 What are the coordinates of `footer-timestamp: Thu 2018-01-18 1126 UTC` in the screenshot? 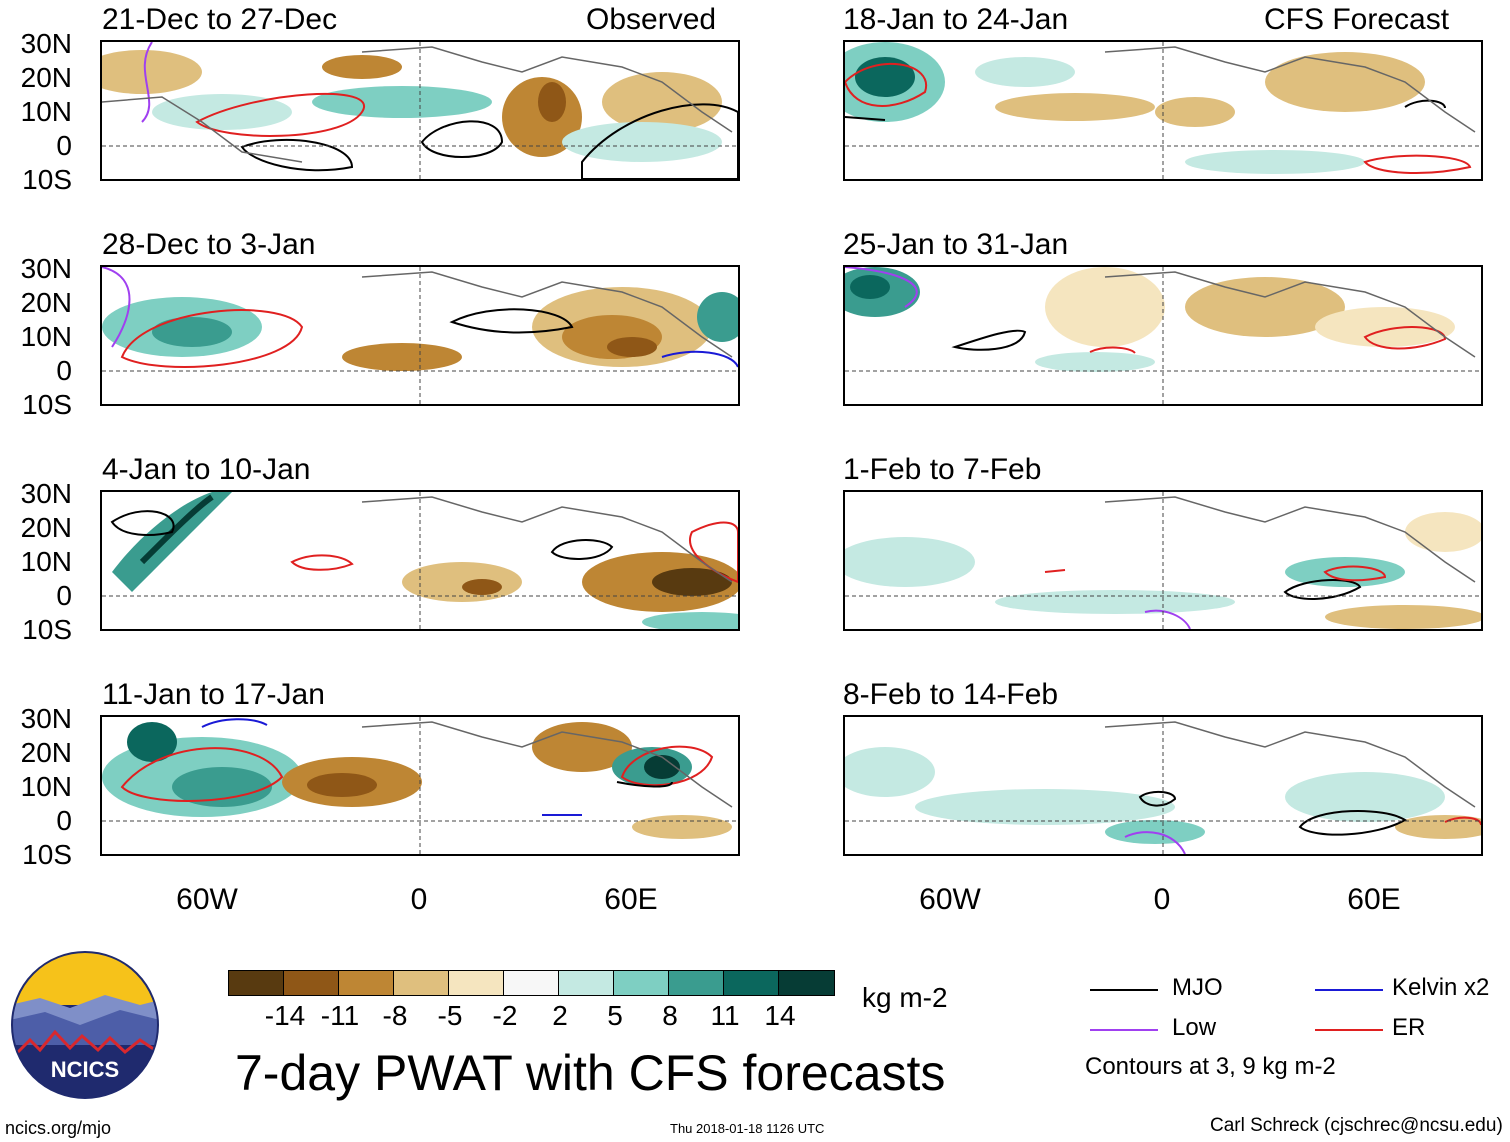 It's located at (747, 1128).